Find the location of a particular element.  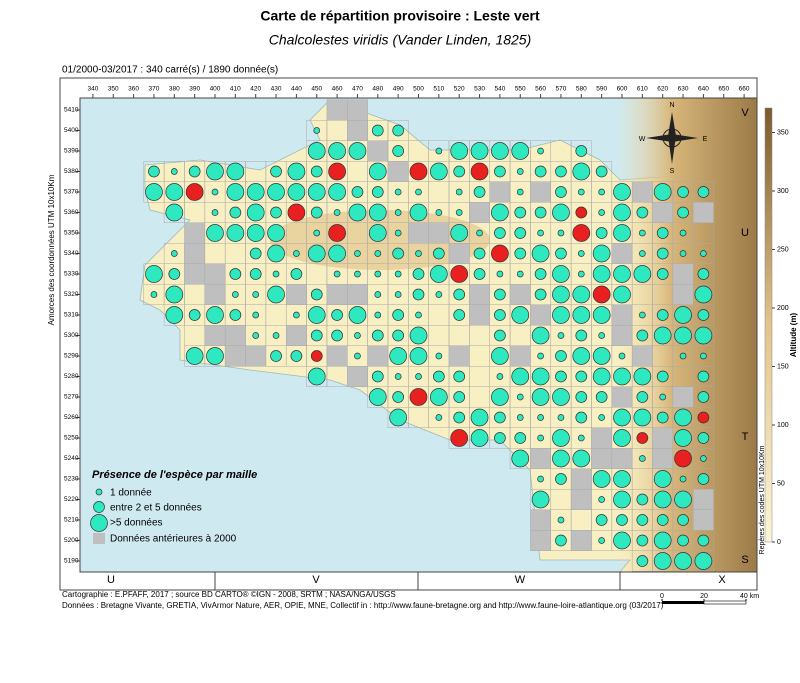

x-tick-label: 640 is located at coordinates (703, 89).